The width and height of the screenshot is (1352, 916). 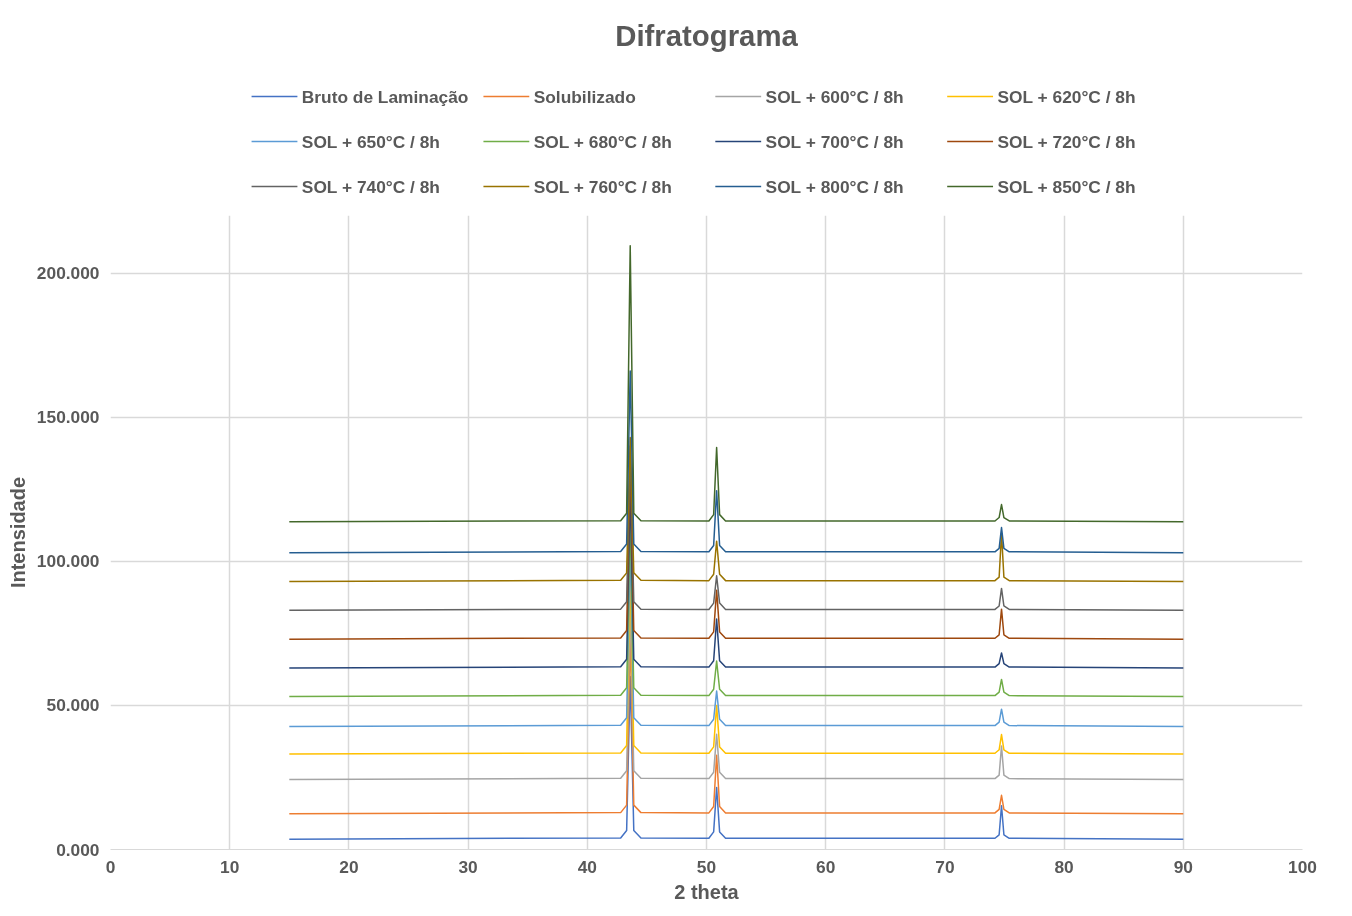 I want to click on legend-label: SOL + 760°C / 8h, so click(x=602, y=186).